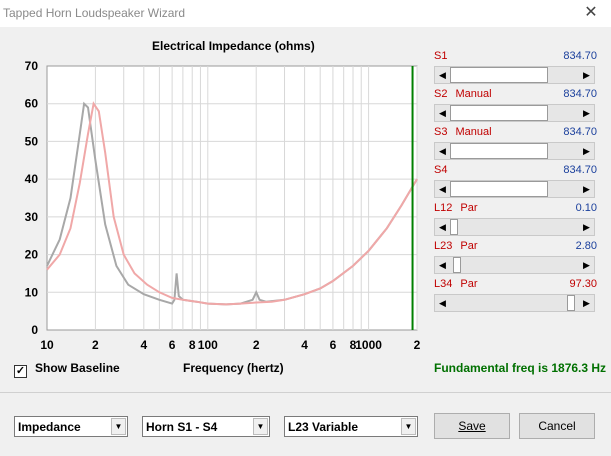  What do you see at coordinates (49, 427) in the screenshot?
I see `plot-type-value: Impedance` at bounding box center [49, 427].